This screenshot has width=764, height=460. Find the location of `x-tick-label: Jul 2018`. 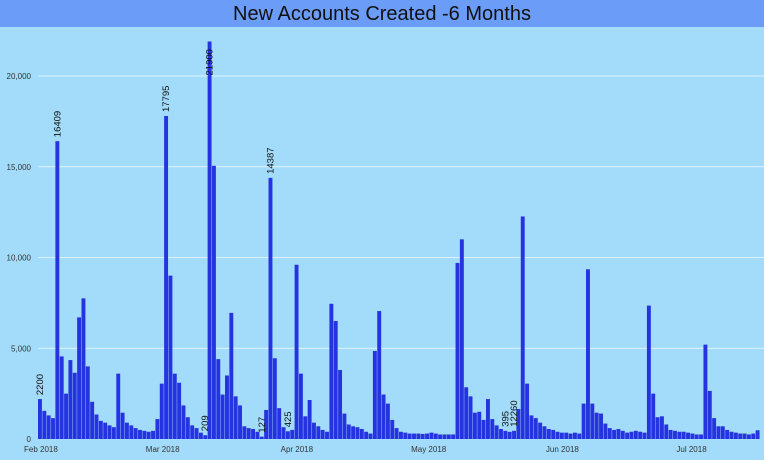

x-tick-label: Jul 2018 is located at coordinates (691, 449).